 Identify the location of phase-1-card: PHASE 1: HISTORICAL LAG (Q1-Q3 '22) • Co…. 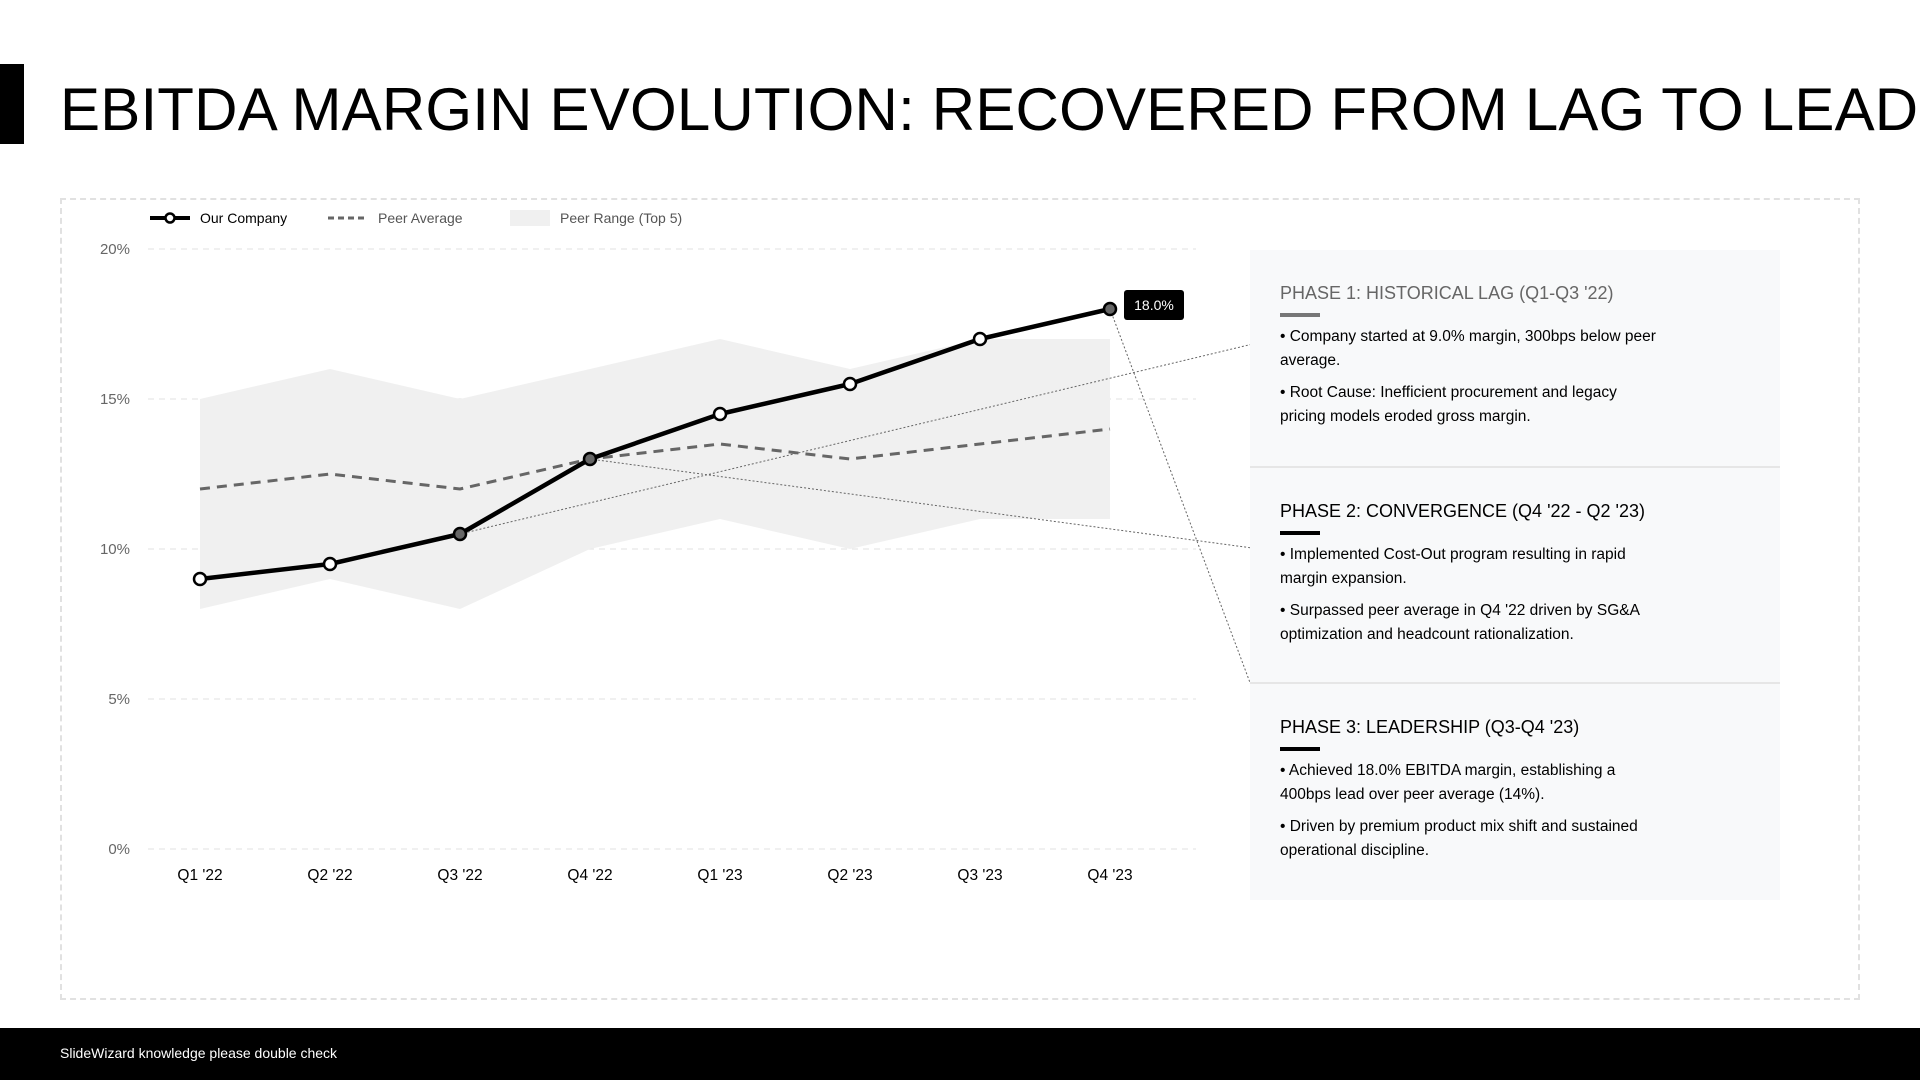
(1515, 358).